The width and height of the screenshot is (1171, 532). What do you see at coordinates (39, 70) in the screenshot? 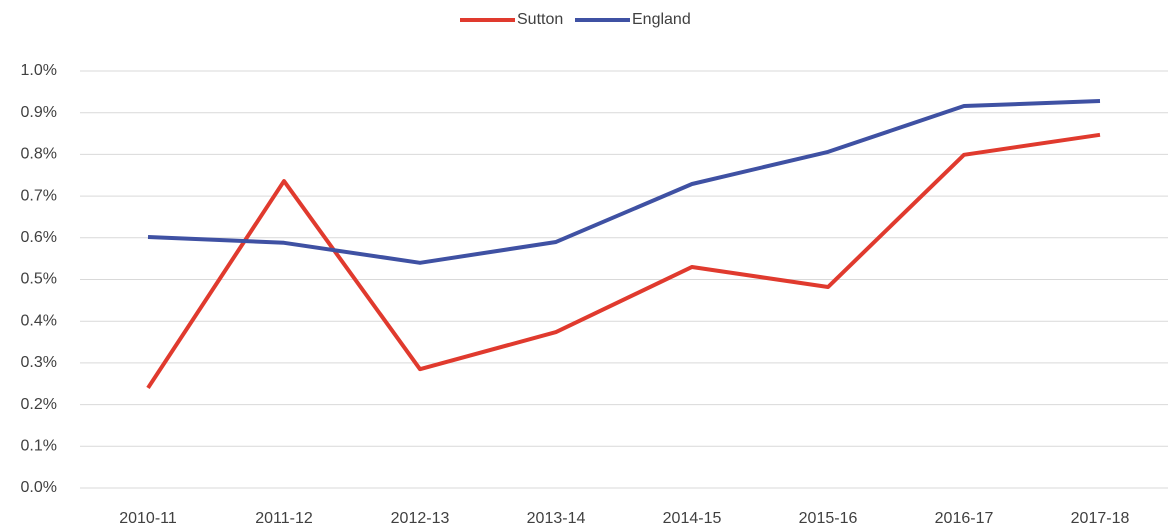
I see `y-tick-label: 1.0%` at bounding box center [39, 70].